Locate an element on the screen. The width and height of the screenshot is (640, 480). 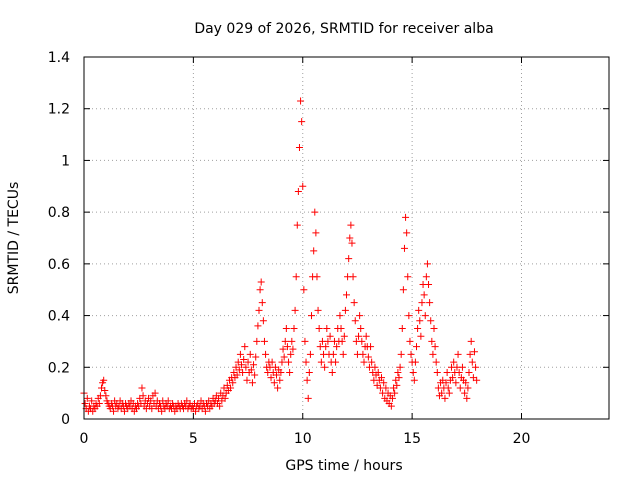
x-tick-label: 15 is located at coordinates (412, 439).